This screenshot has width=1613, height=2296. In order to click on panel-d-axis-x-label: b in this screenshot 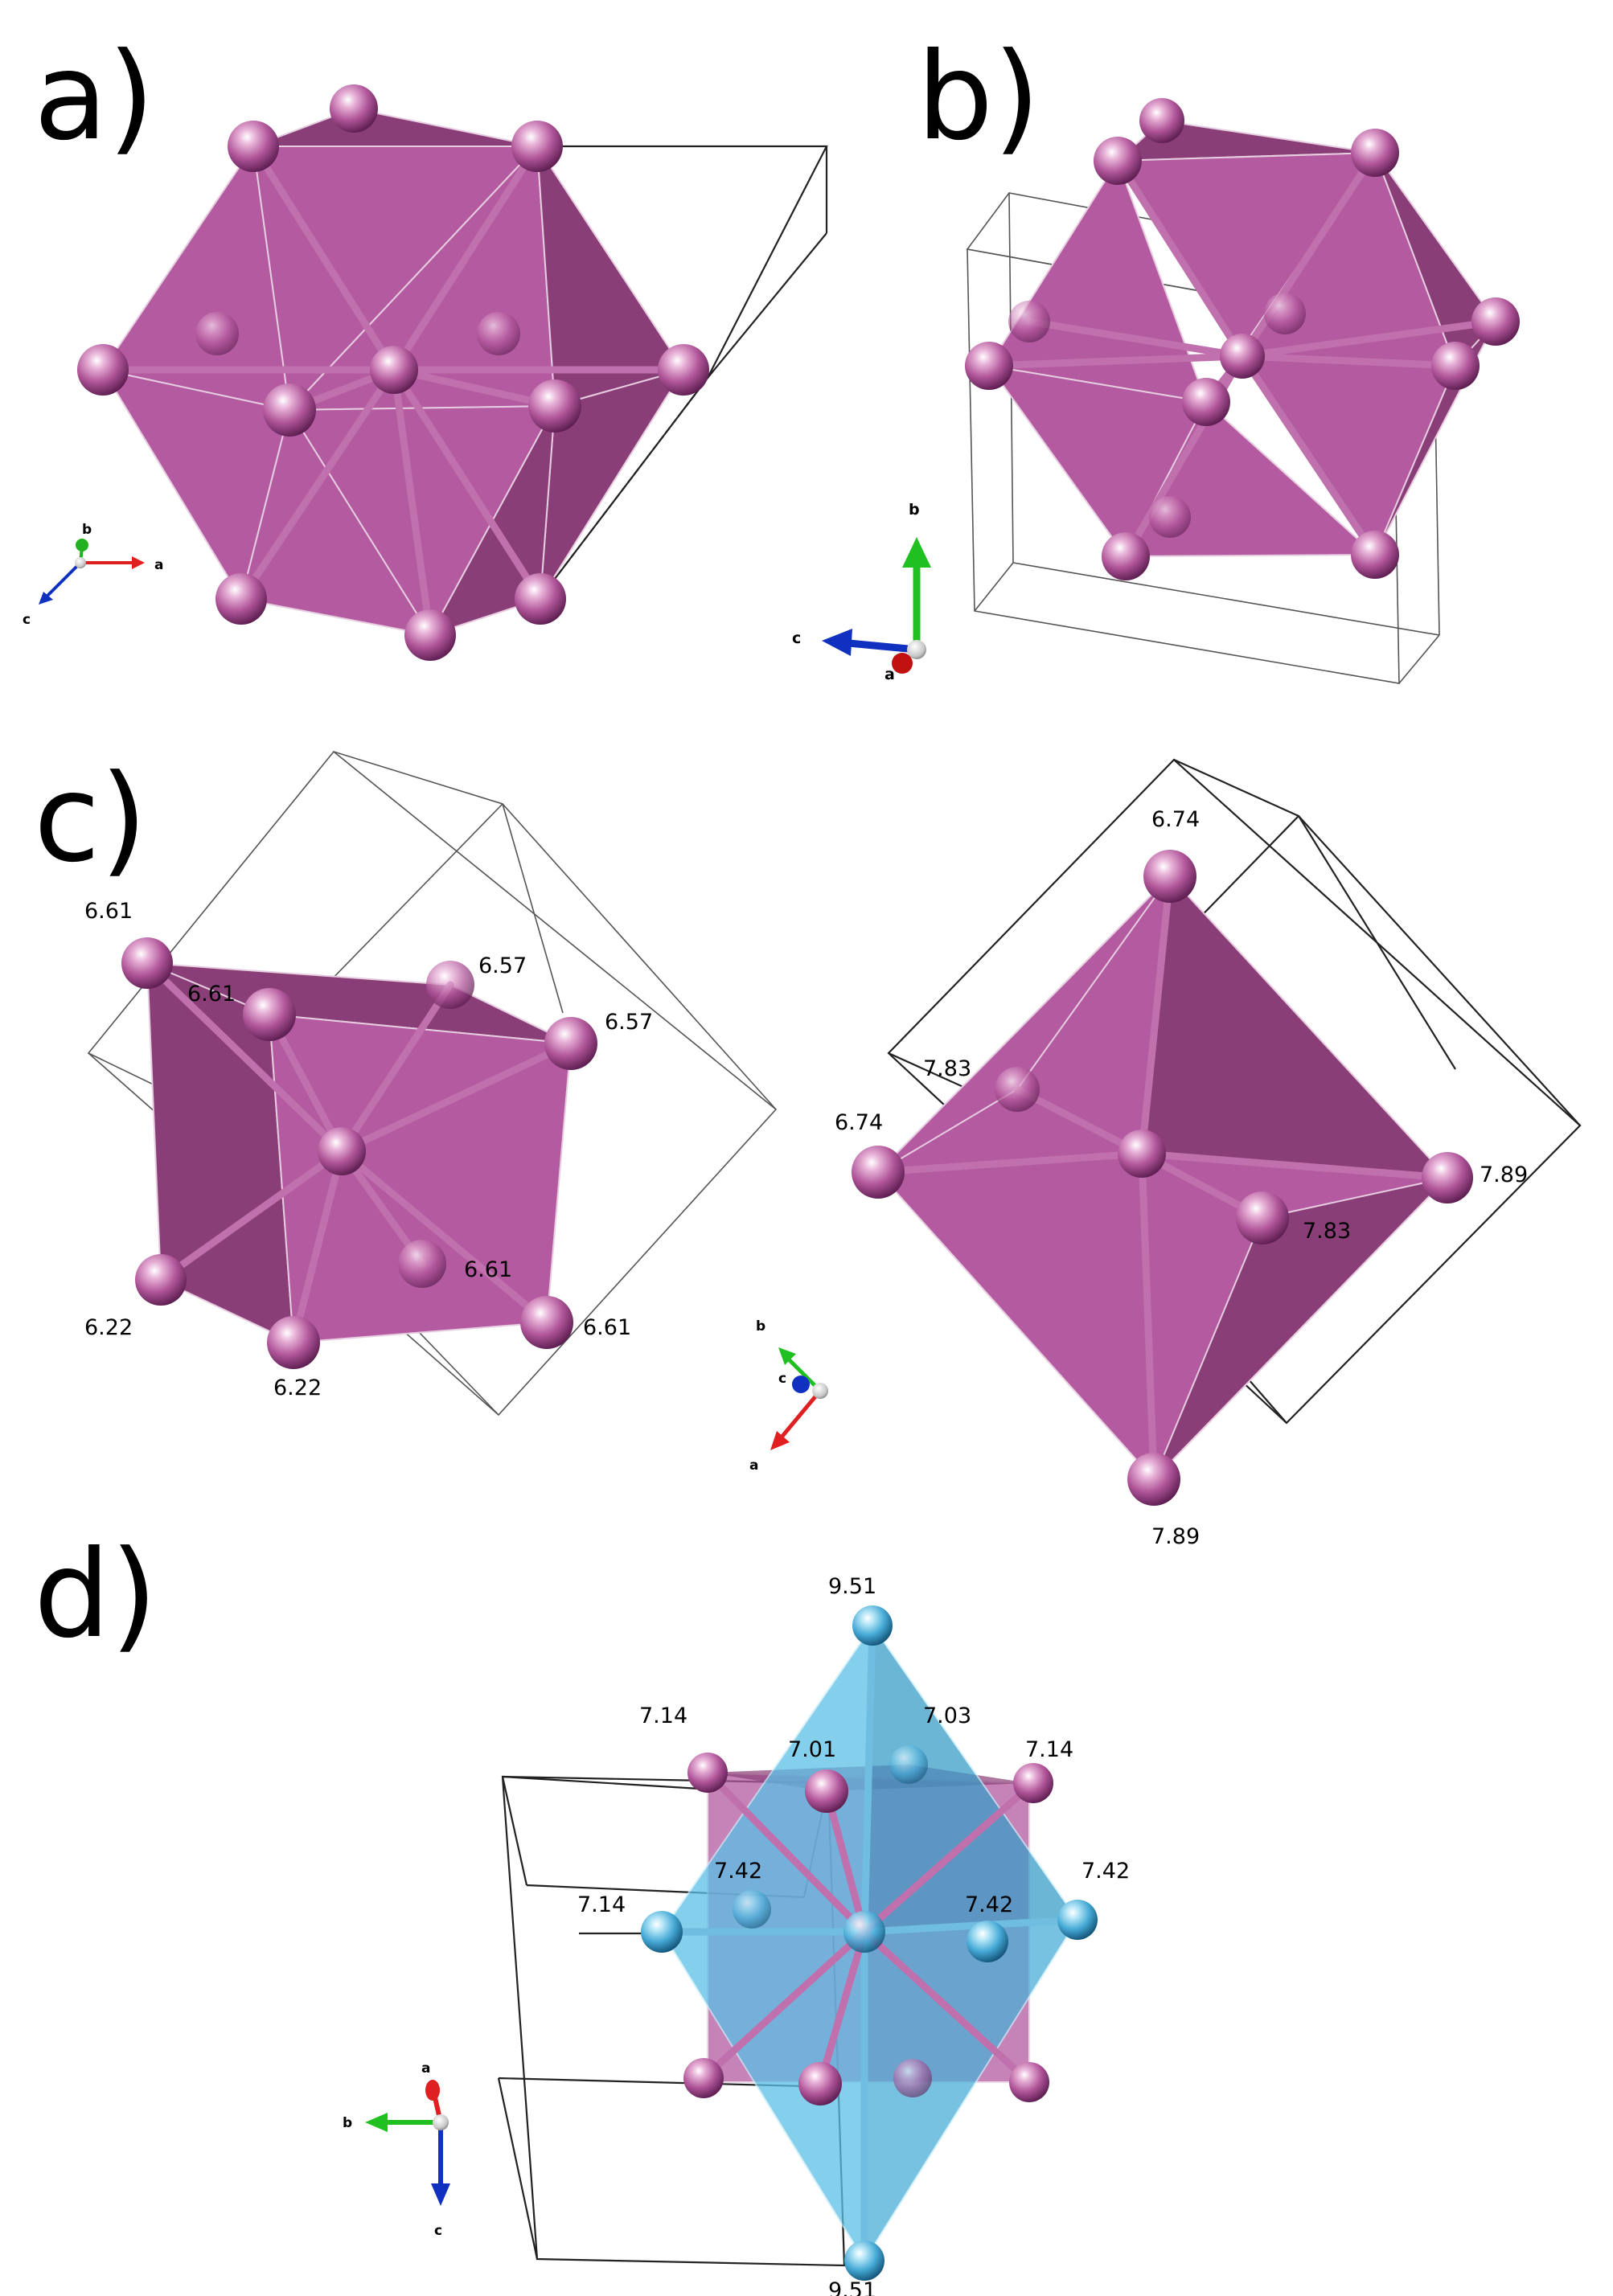, I will do `click(347, 2123)`.